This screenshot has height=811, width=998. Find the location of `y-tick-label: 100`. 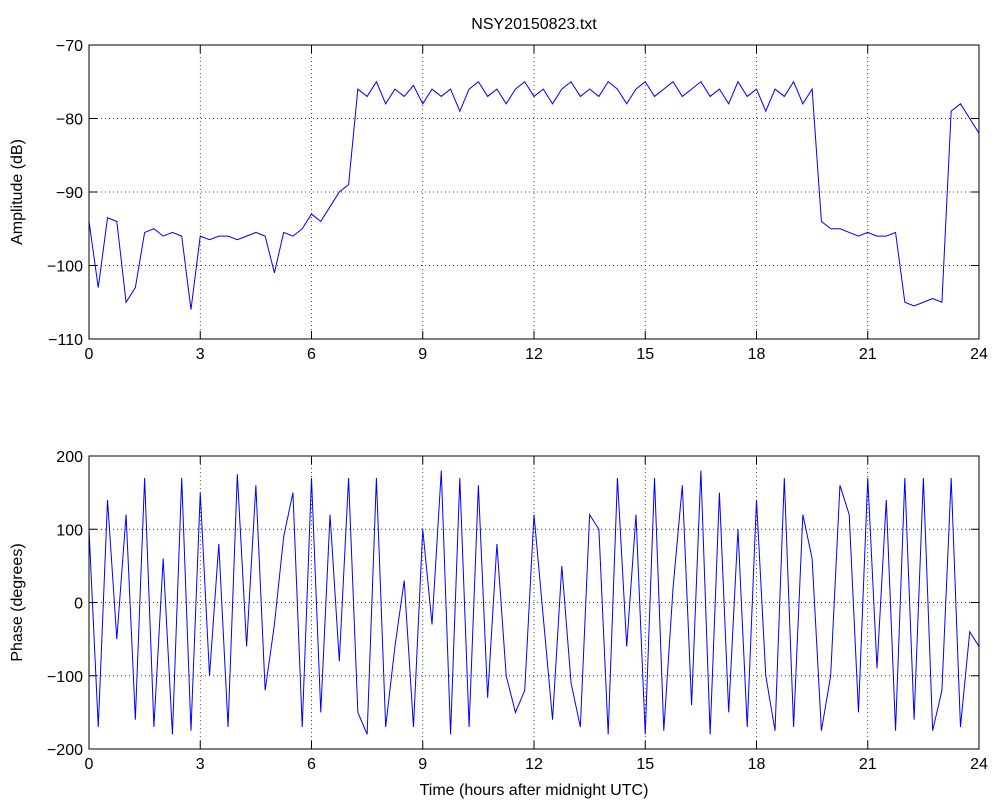

y-tick-label: 100 is located at coordinates (69, 530).